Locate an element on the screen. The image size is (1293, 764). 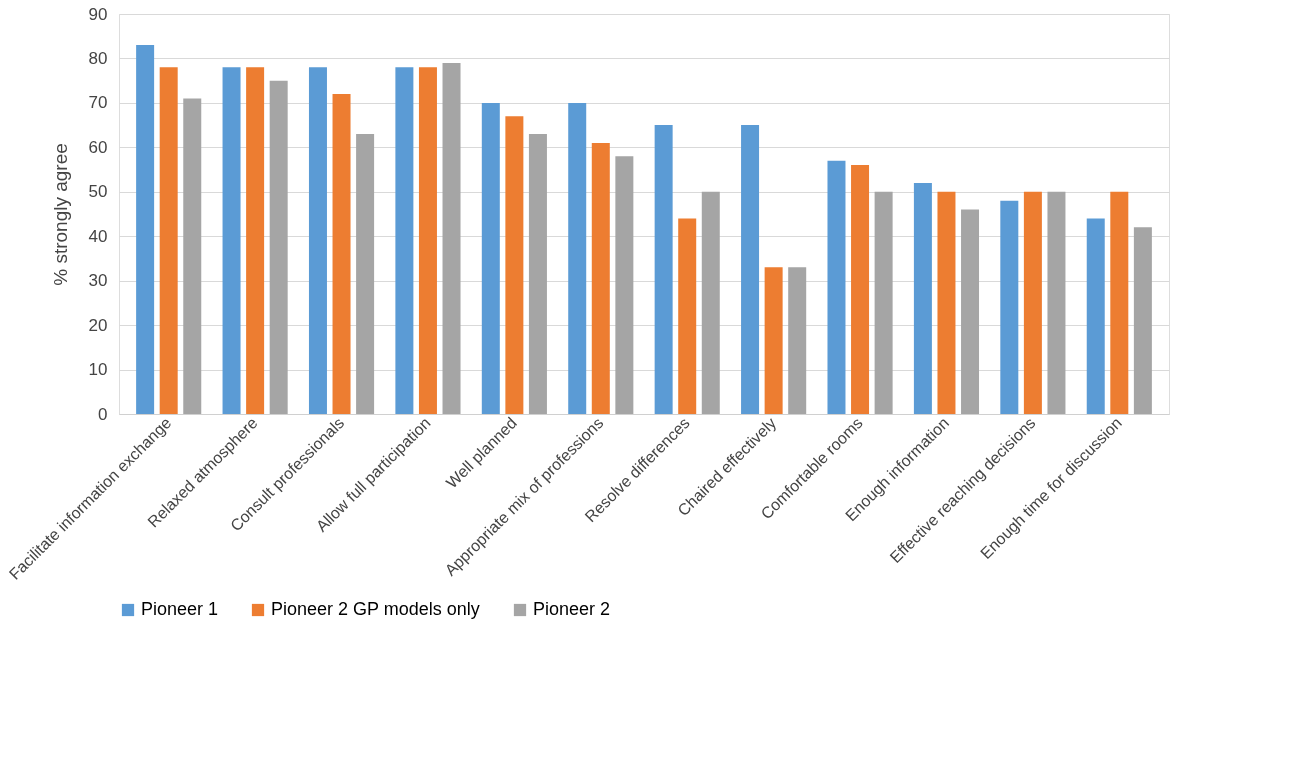
y-tick-label: 10 is located at coordinates (98, 370).